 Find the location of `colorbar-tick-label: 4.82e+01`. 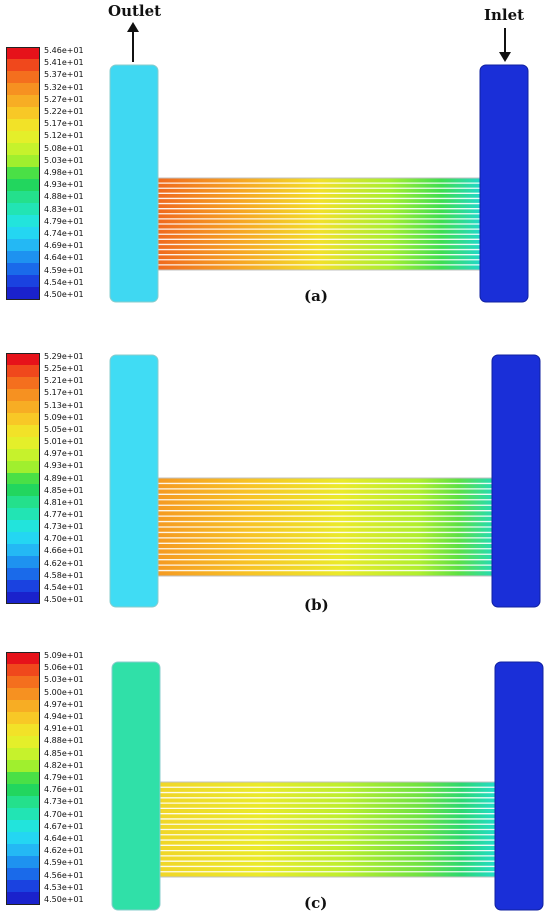

colorbar-tick-label: 4.82e+01 is located at coordinates (64, 765).